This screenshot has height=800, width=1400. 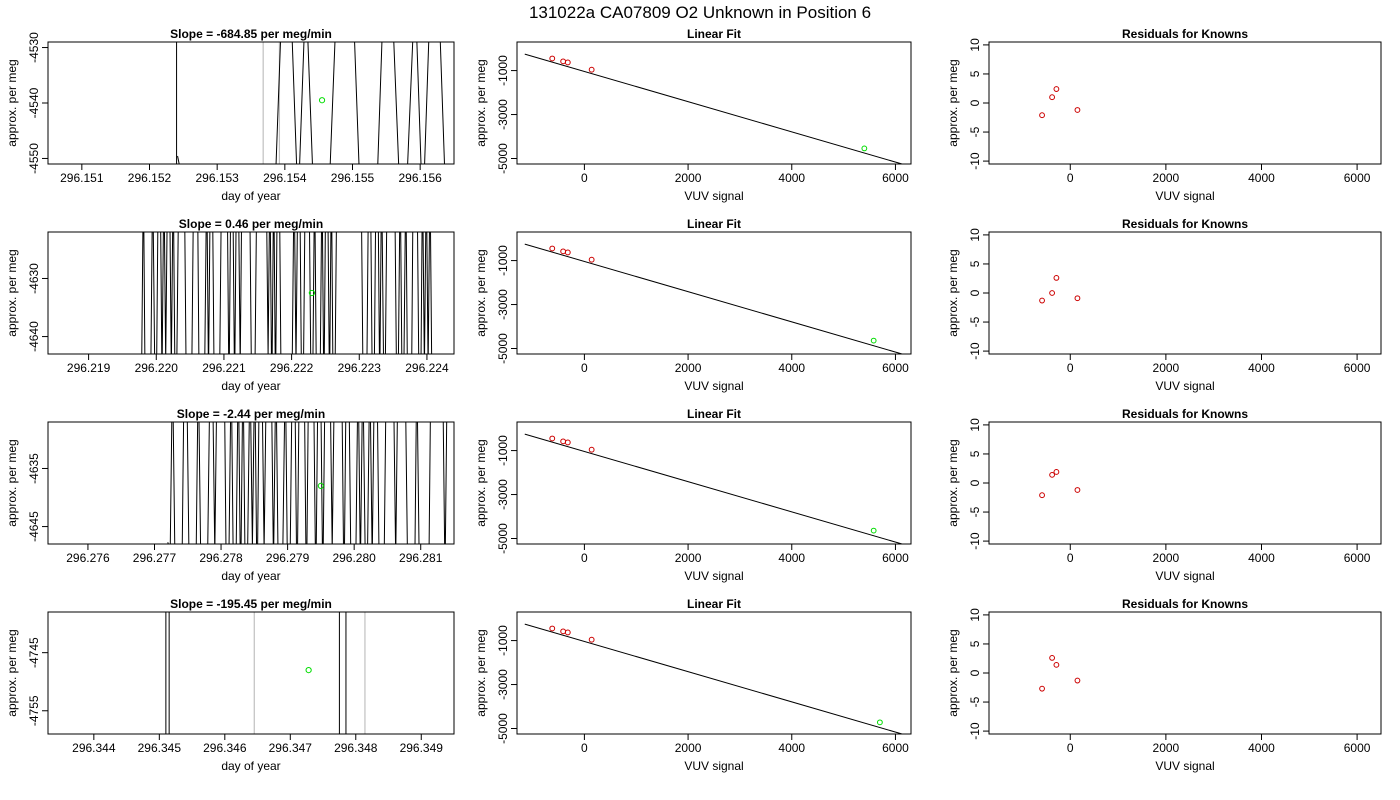 What do you see at coordinates (292, 368) in the screenshot?
I see `x-tick-label: 296.222` at bounding box center [292, 368].